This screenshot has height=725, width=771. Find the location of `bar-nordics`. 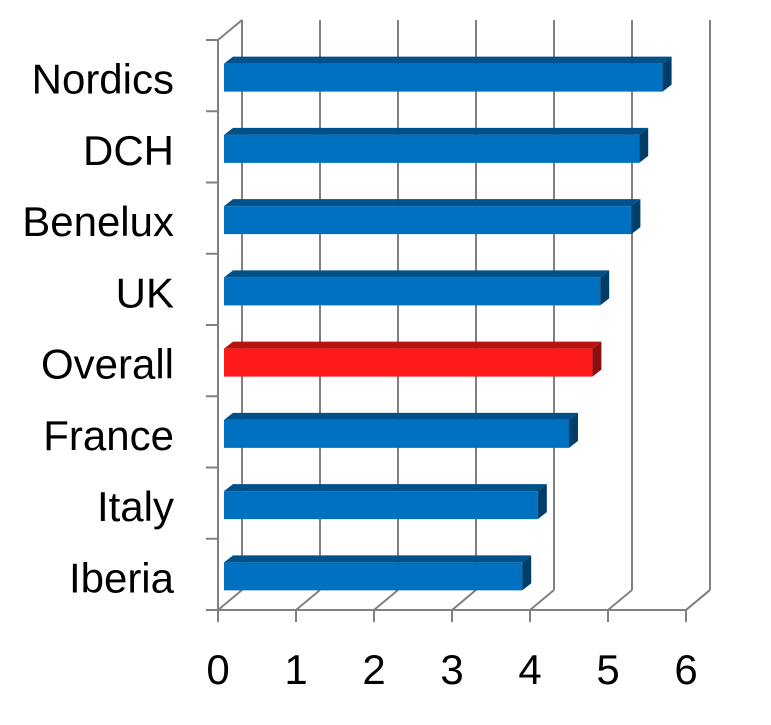

bar-nordics is located at coordinates (448, 74).